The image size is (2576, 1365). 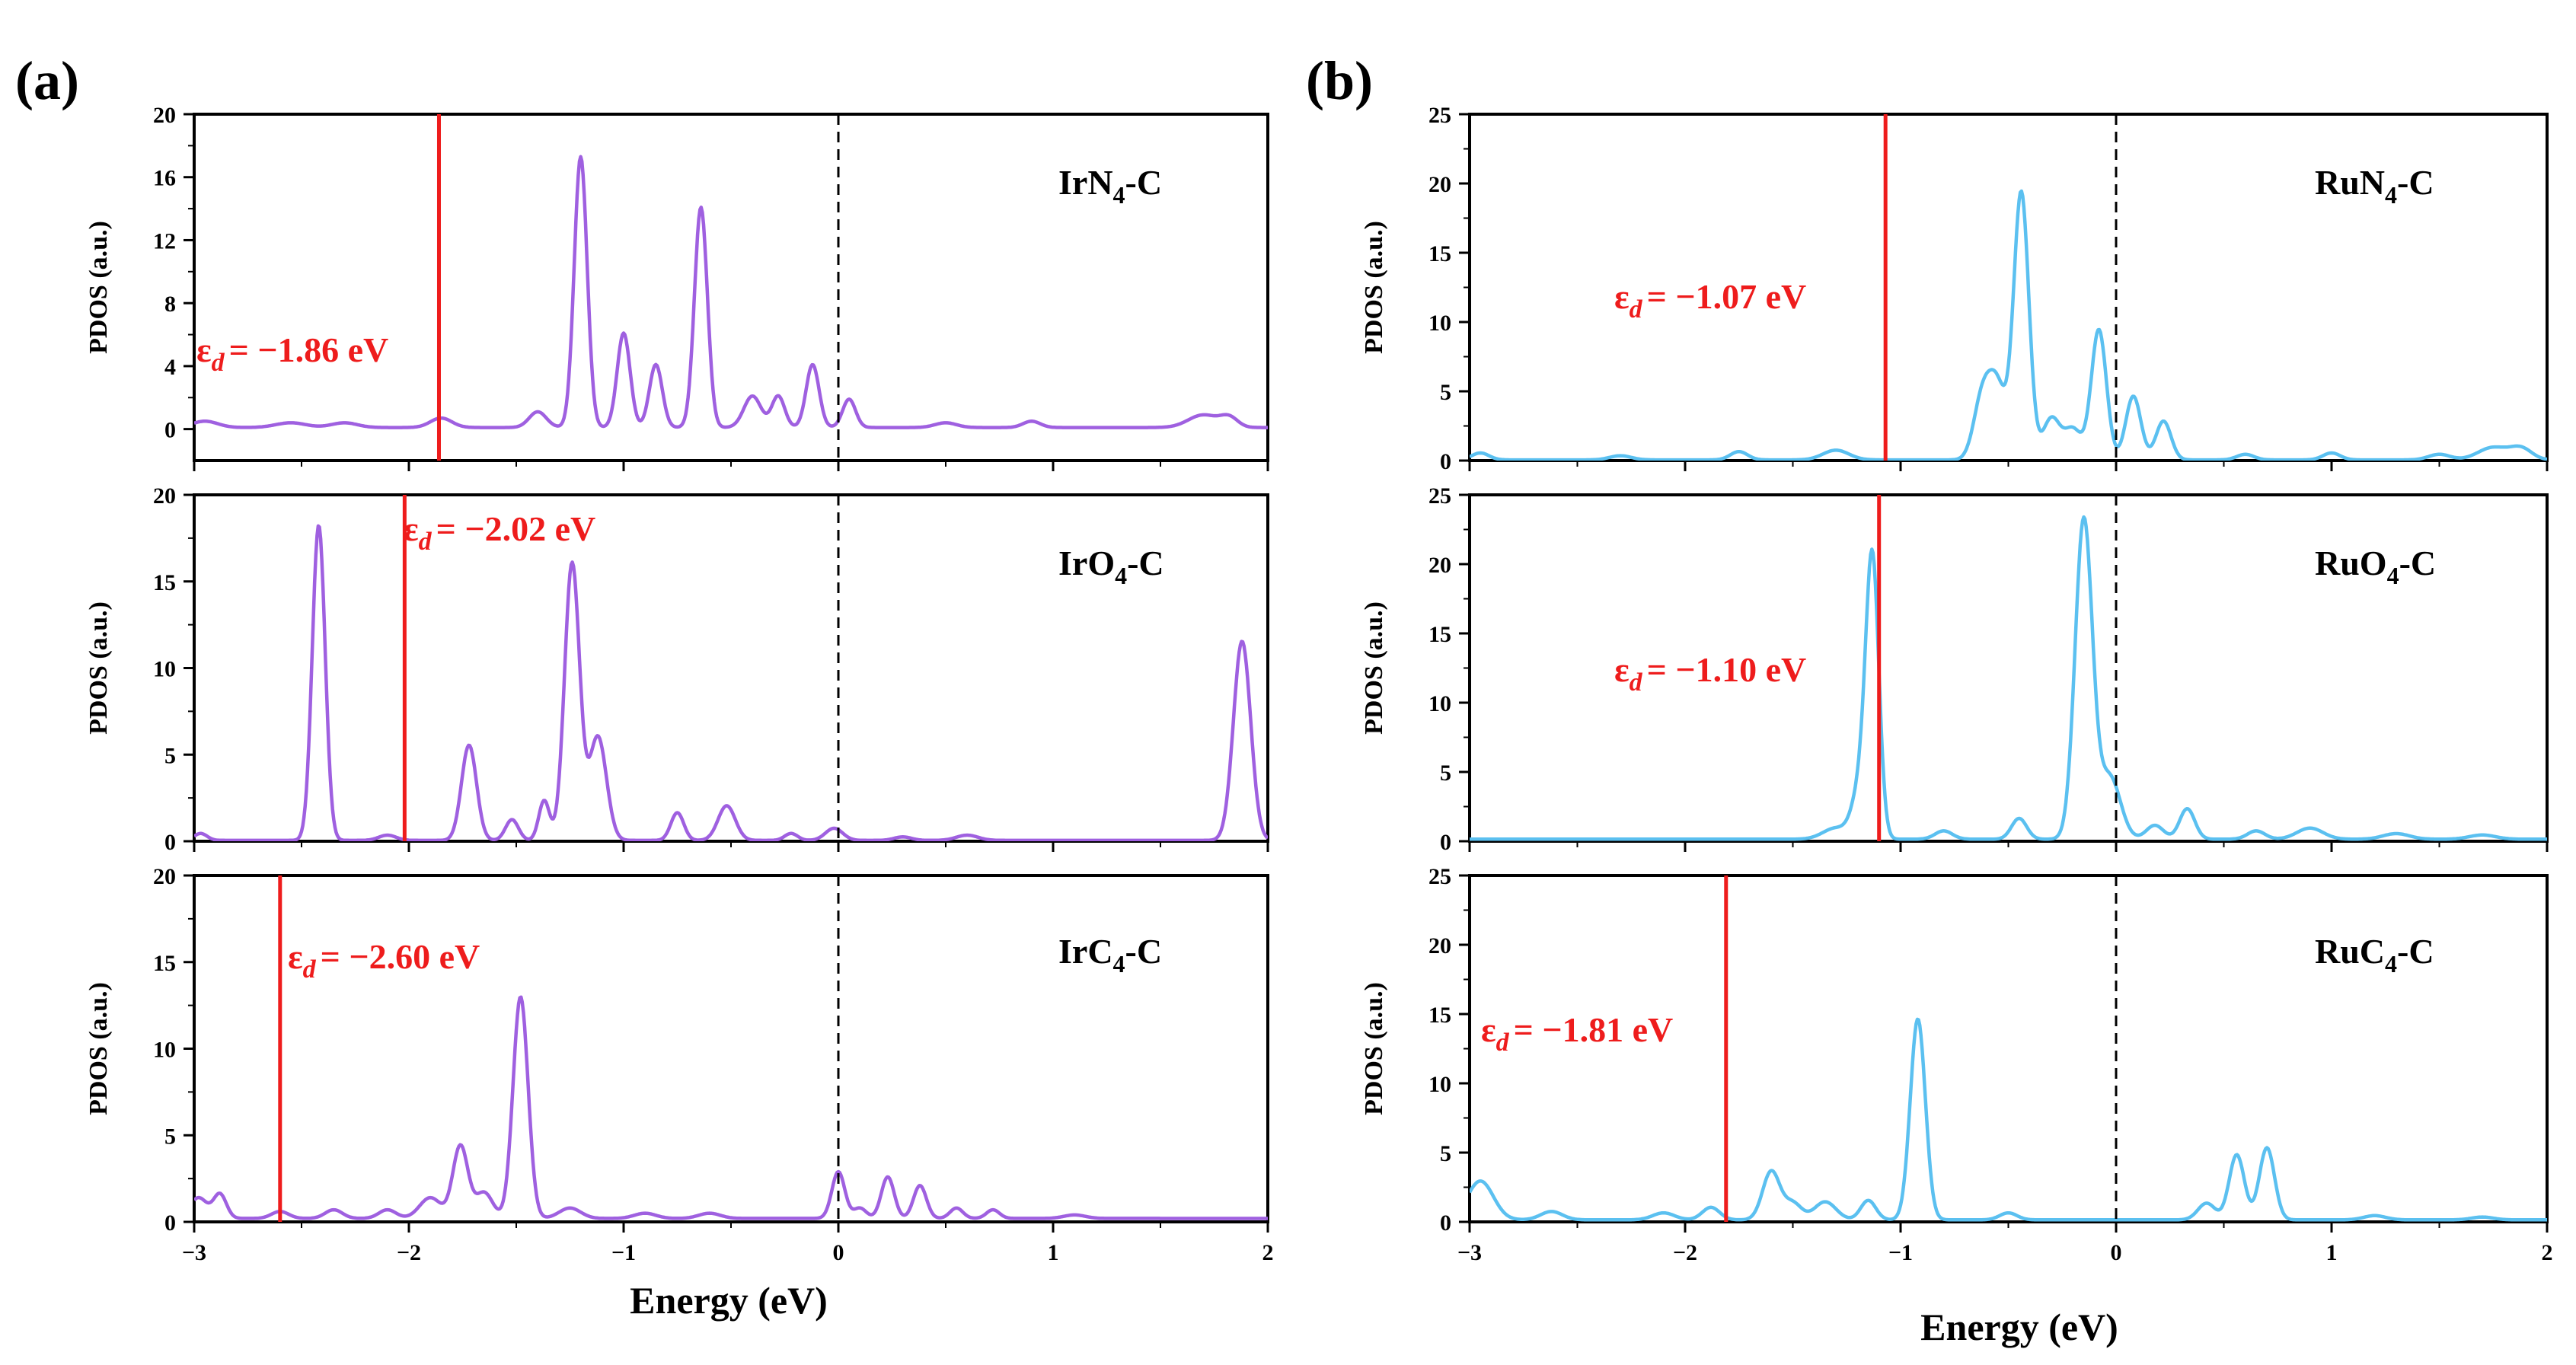 What do you see at coordinates (1110, 955) in the screenshot?
I see `system-label: IrC4-C` at bounding box center [1110, 955].